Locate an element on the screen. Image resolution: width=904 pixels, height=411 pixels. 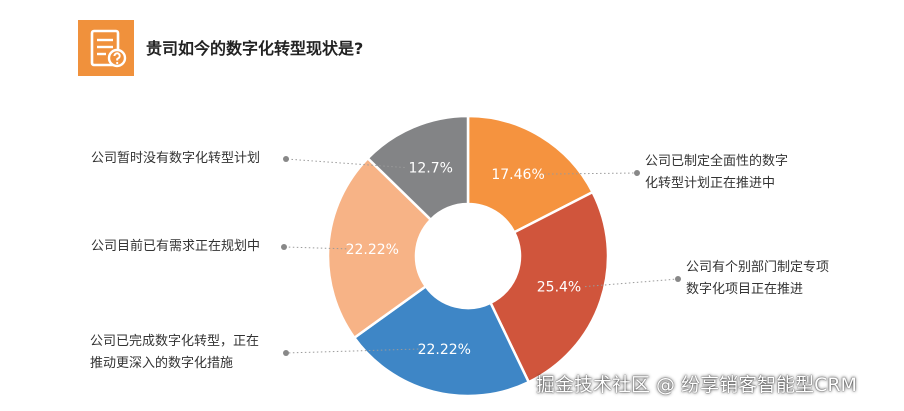
slice-value-label-4: 12.7% is located at coordinates (430, 169).